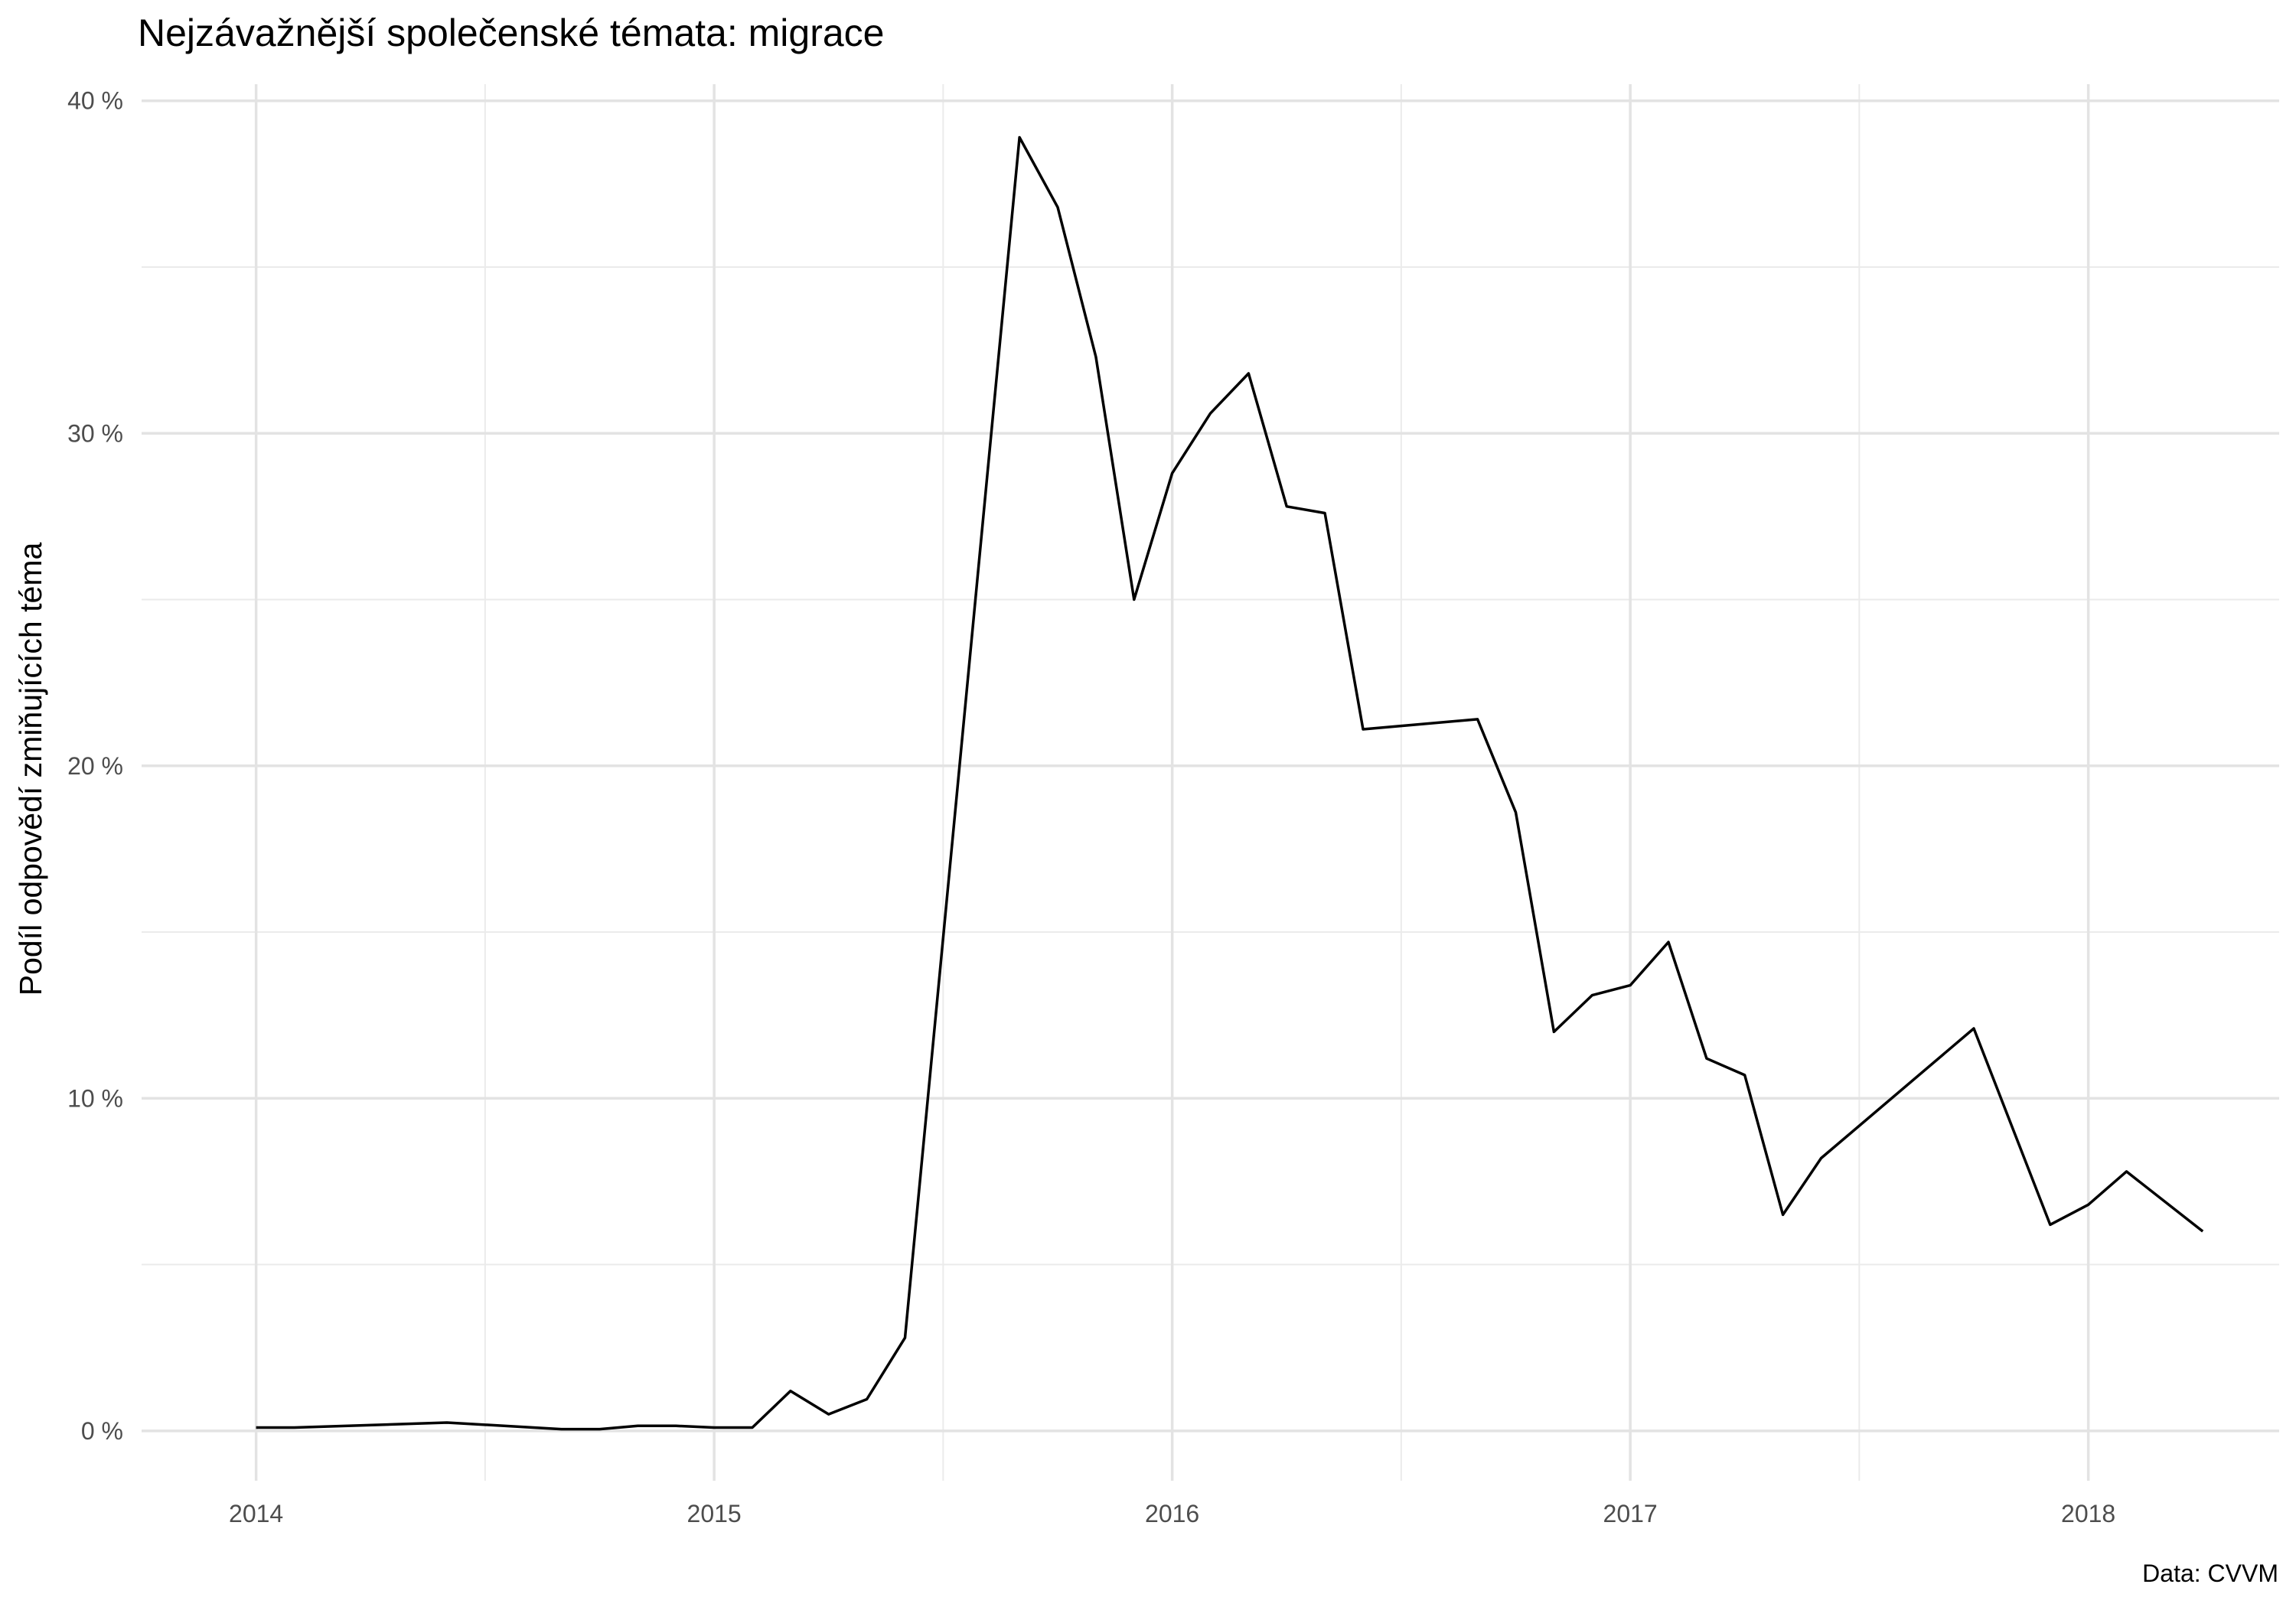 The height and width of the screenshot is (1607, 2296). What do you see at coordinates (102, 1431) in the screenshot?
I see `y-tick-label: 0 %` at bounding box center [102, 1431].